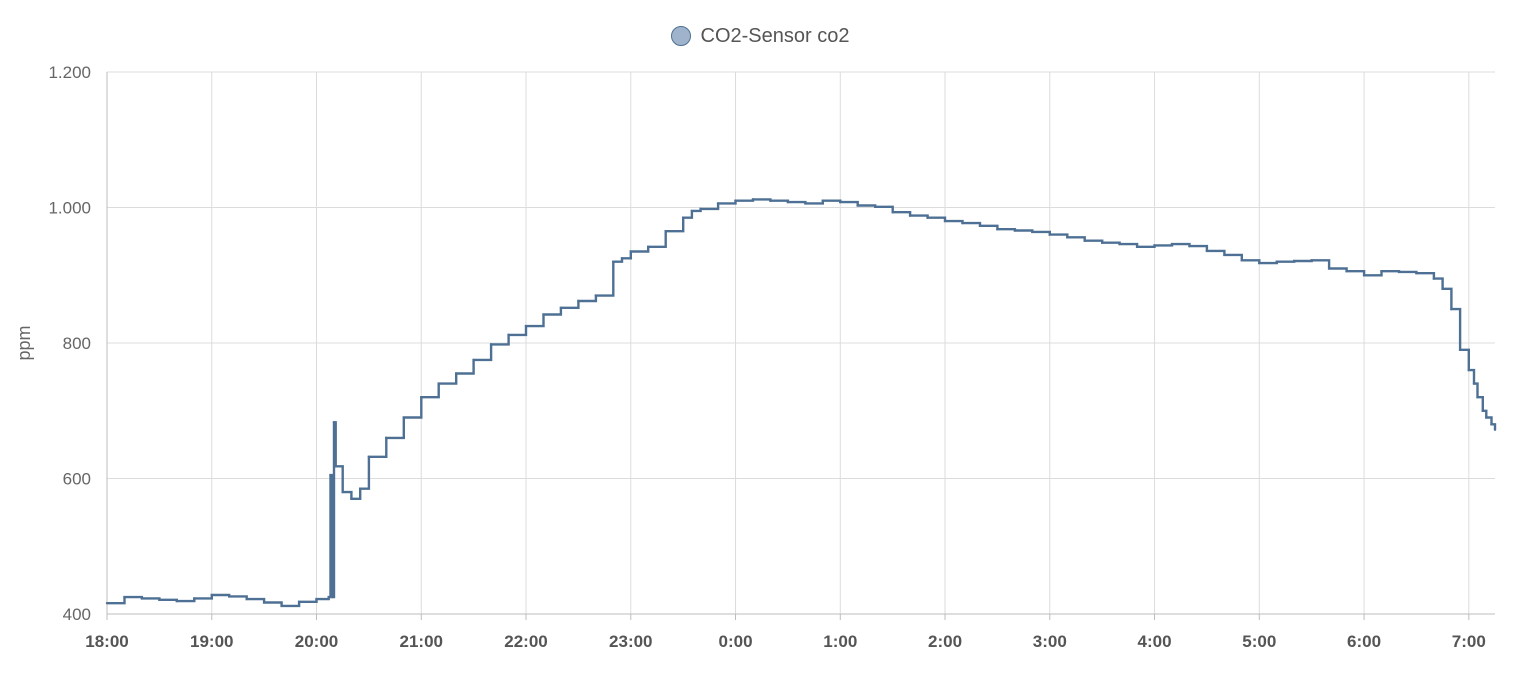  Describe the element at coordinates (77, 479) in the screenshot. I see `y-tick-label: 600` at that location.